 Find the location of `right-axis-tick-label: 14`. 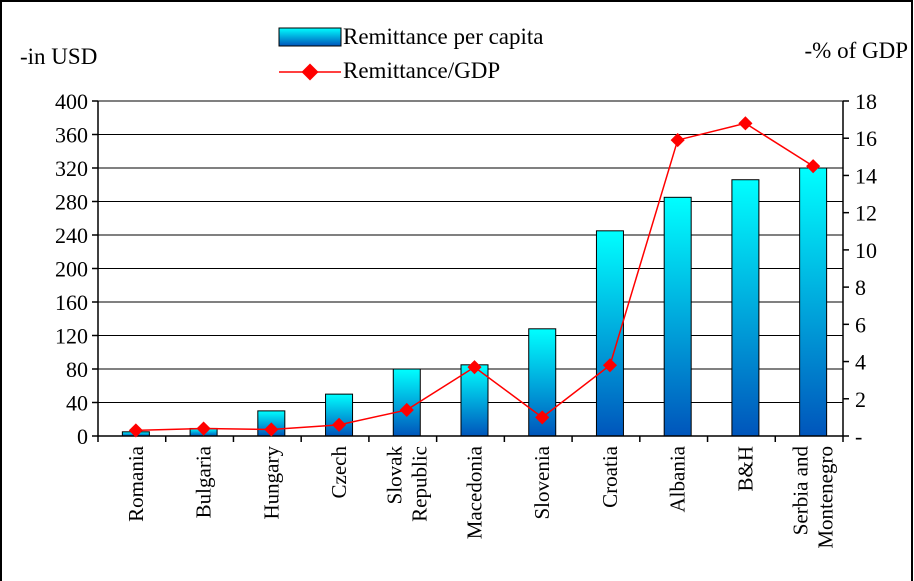

right-axis-tick-label: 14 is located at coordinates (866, 175).